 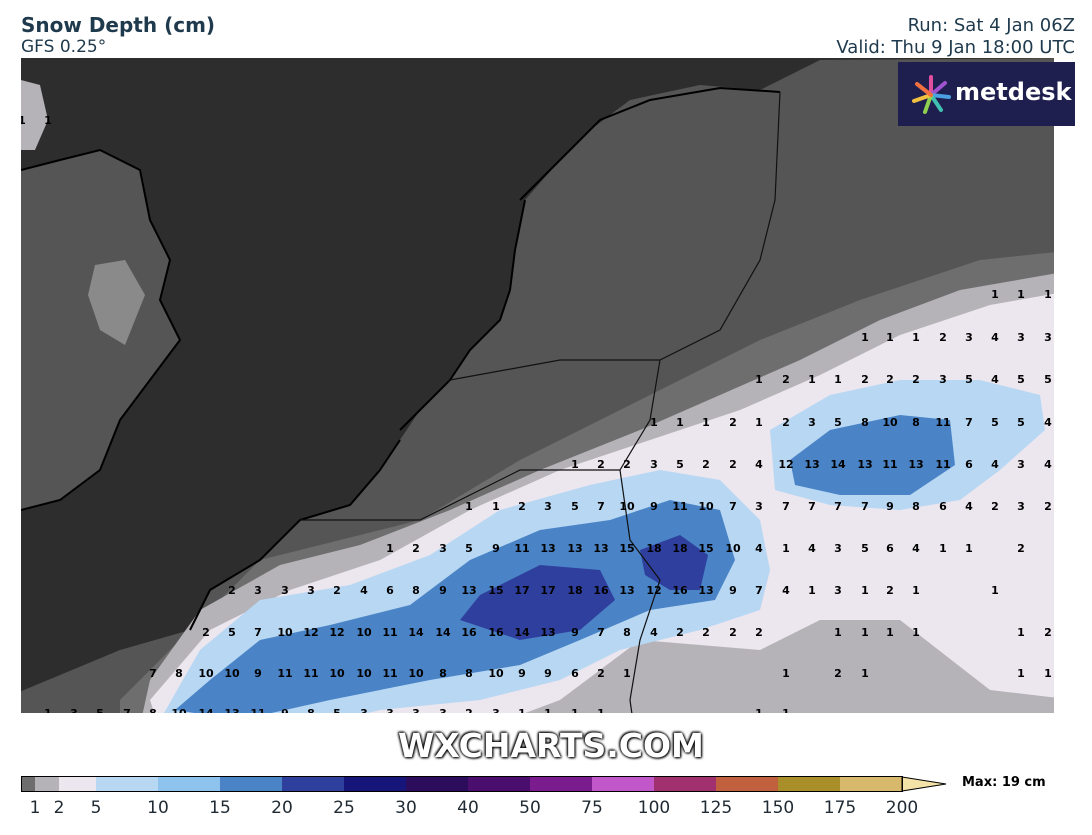 What do you see at coordinates (344, 808) in the screenshot?
I see `colorbar-tick-label: 25` at bounding box center [344, 808].